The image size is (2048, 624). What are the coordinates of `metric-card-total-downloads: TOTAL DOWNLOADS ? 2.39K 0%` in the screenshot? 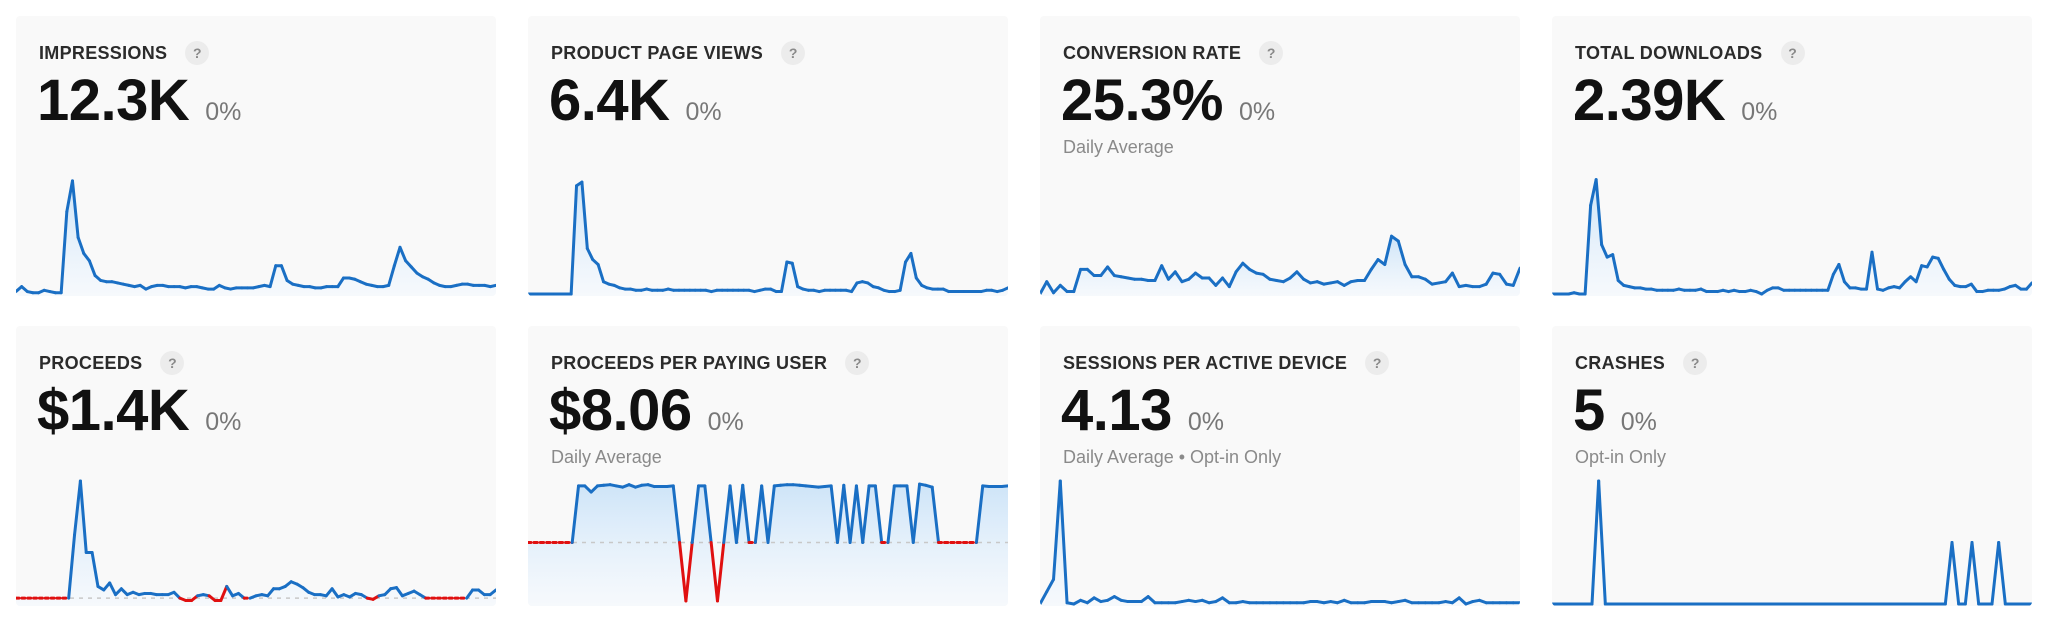 It's located at (1792, 156).